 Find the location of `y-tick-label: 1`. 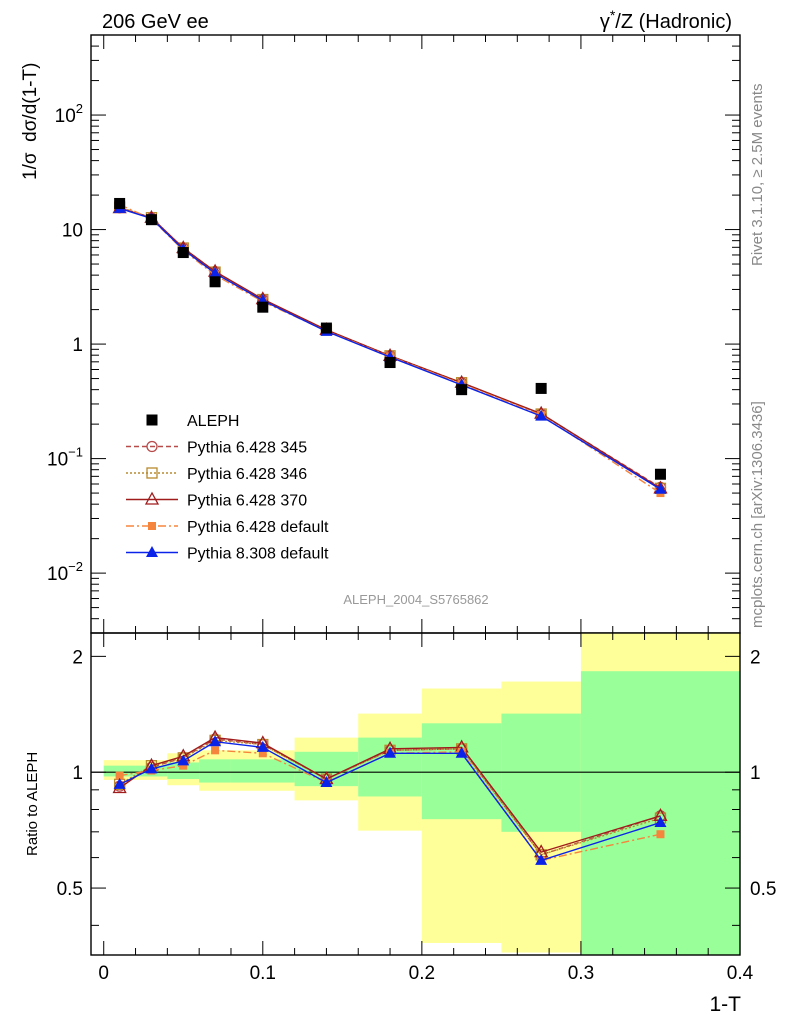

y-tick-label: 1 is located at coordinates (77, 345).